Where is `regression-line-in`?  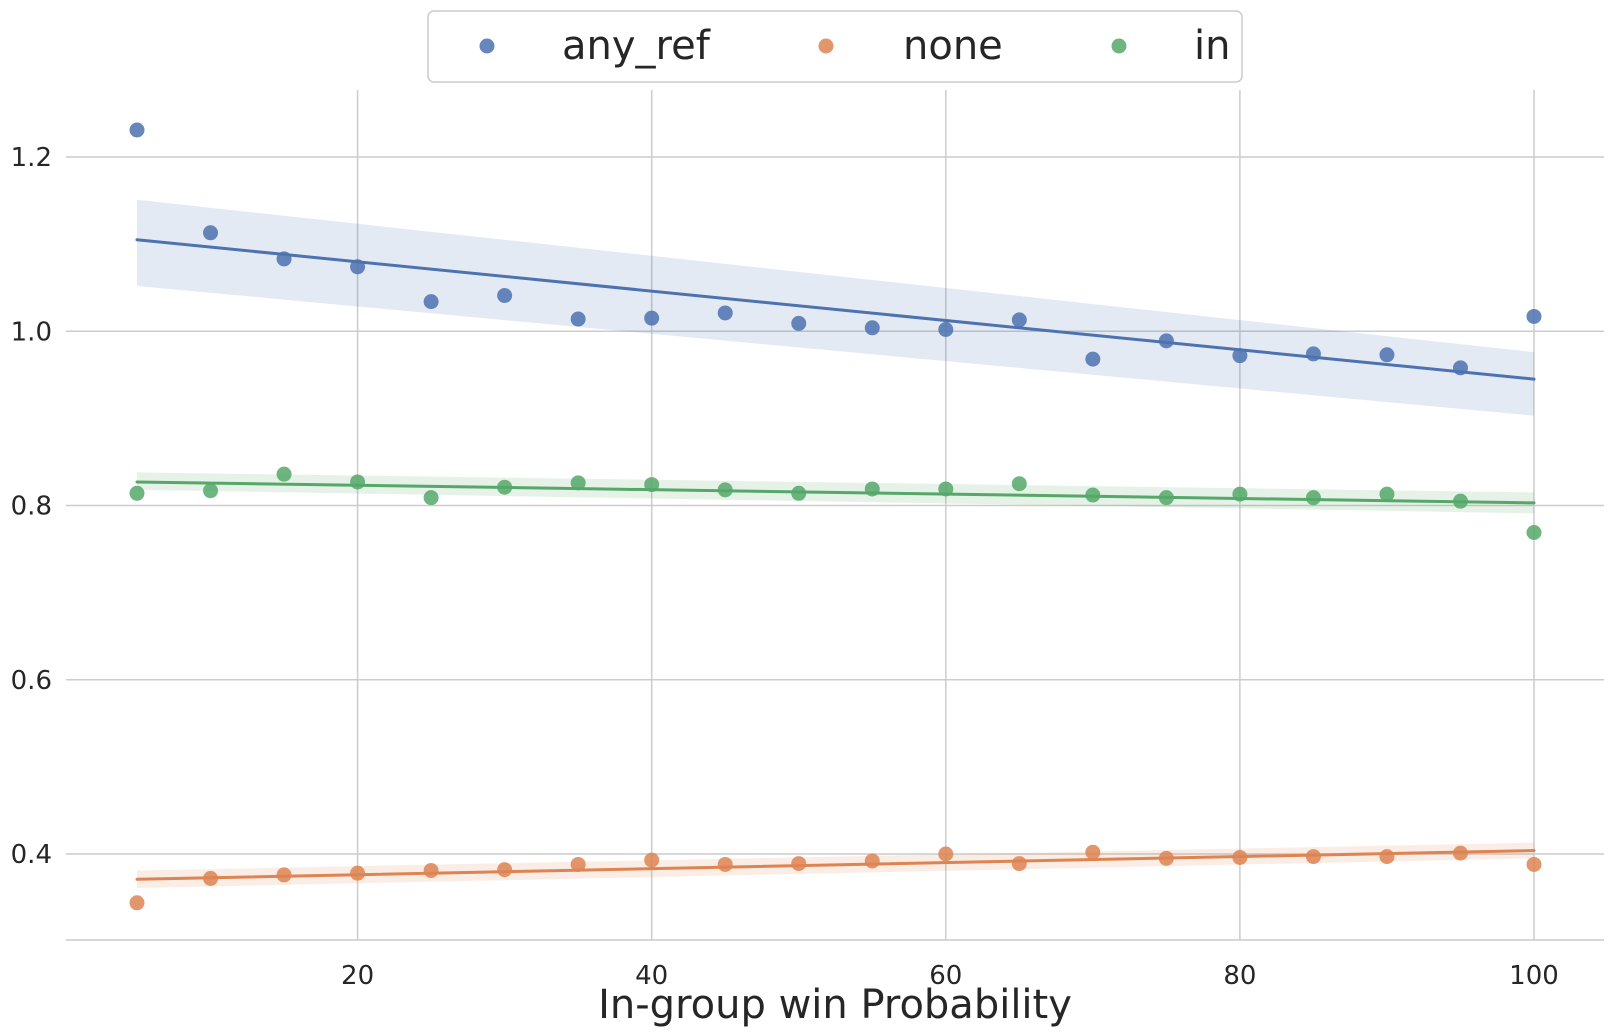
regression-line-in is located at coordinates (835, 492).